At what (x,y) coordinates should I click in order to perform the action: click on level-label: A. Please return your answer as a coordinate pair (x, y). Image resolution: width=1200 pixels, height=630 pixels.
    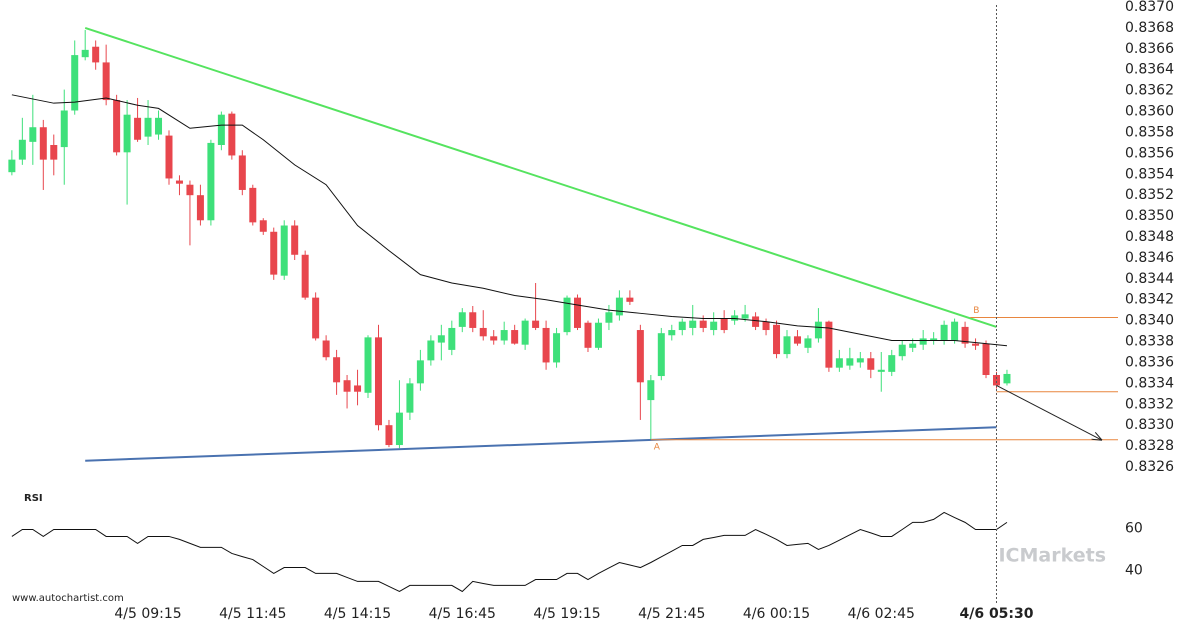
    Looking at the image, I should click on (657, 447).